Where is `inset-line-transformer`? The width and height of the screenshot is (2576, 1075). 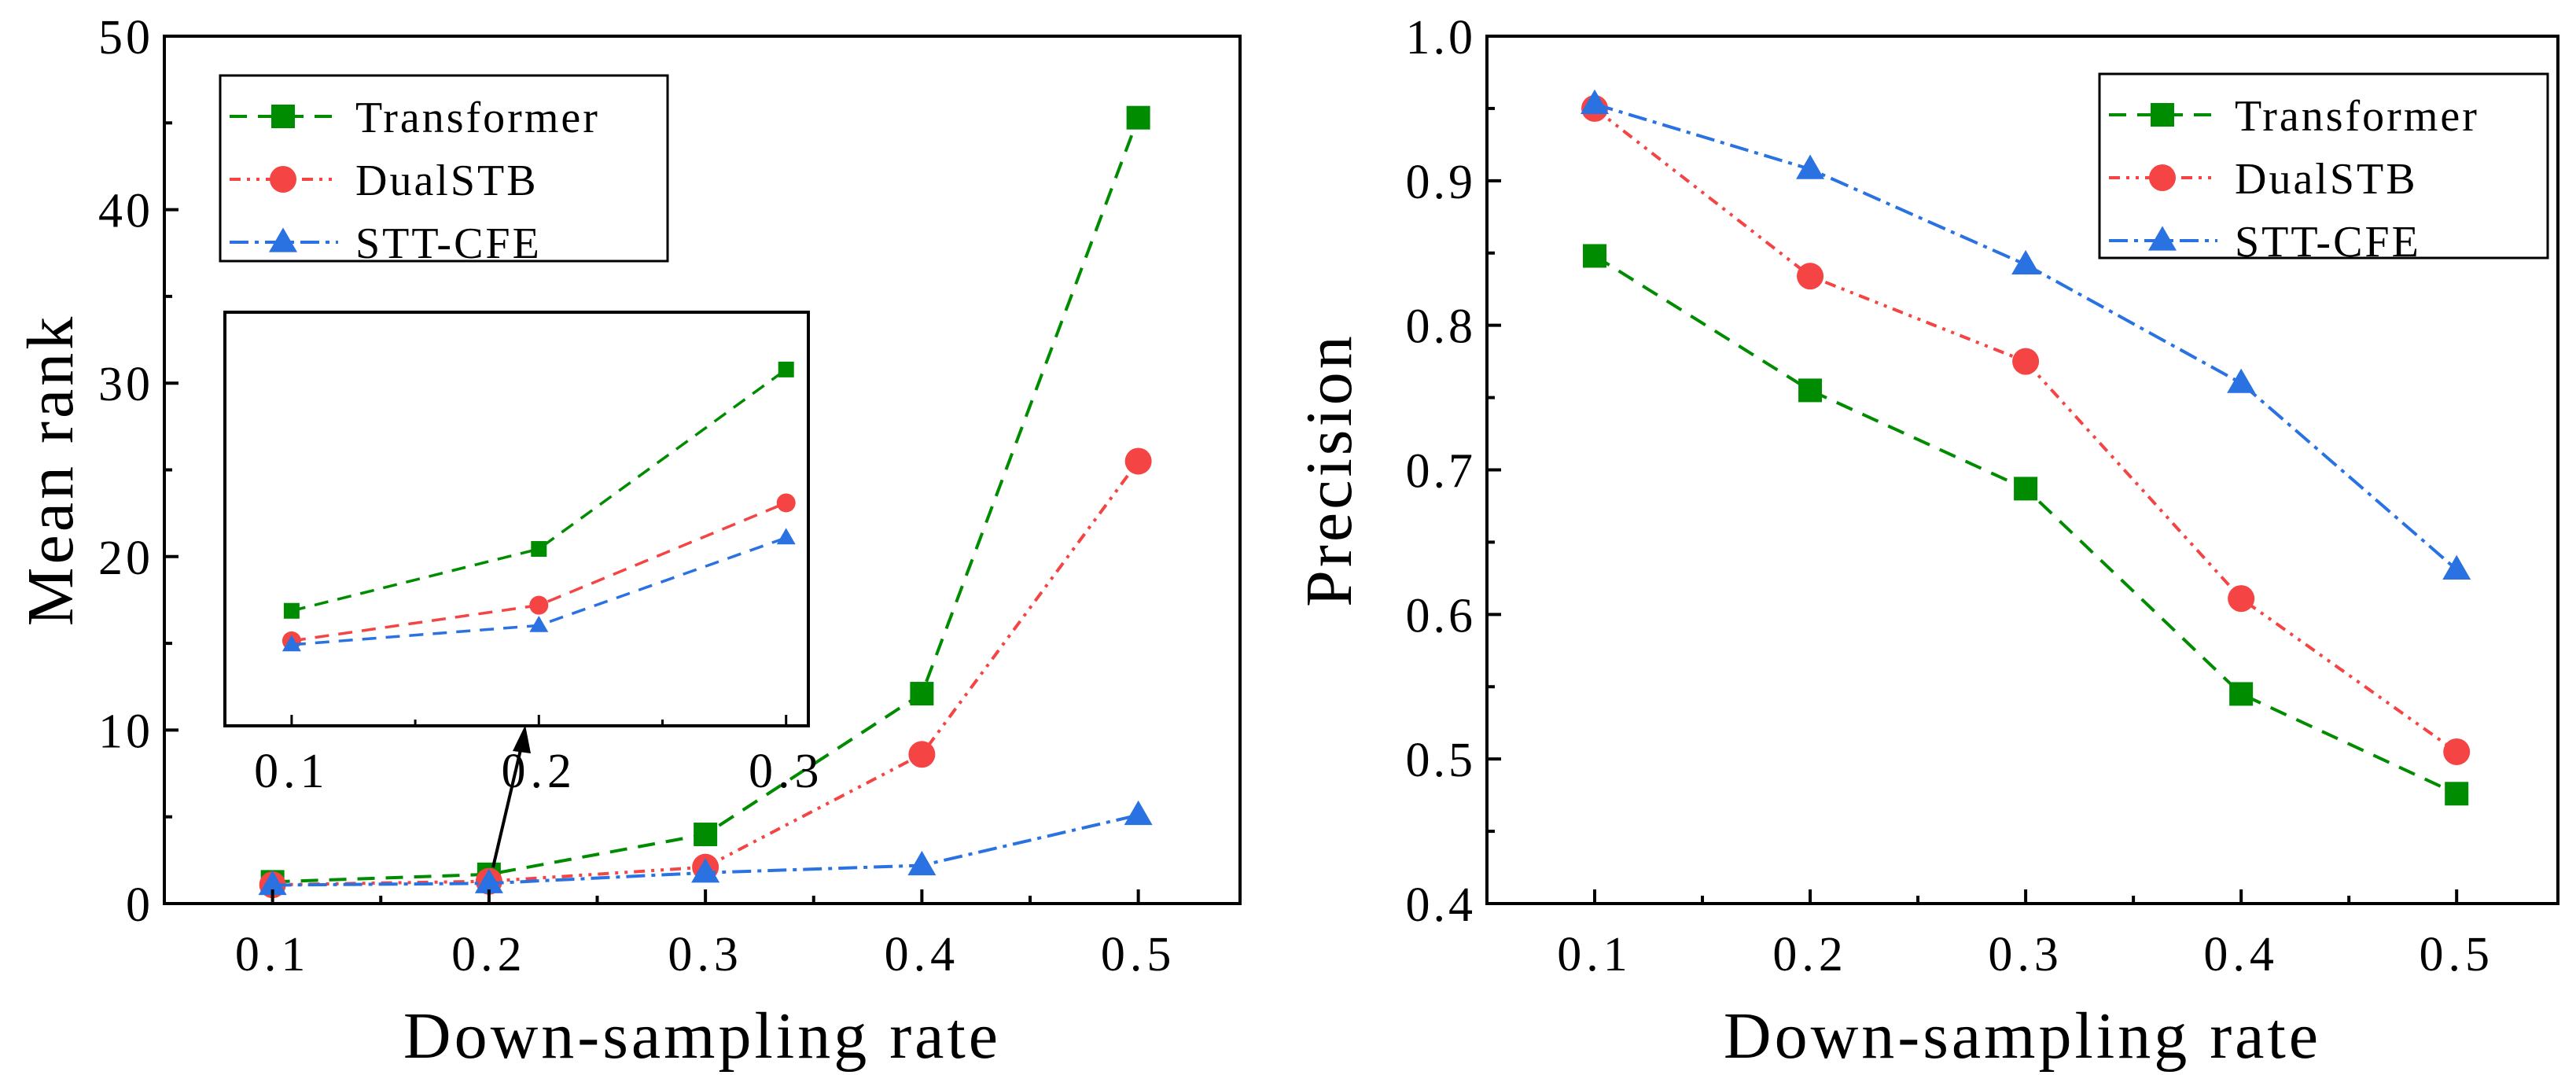
inset-line-transformer is located at coordinates (539, 490).